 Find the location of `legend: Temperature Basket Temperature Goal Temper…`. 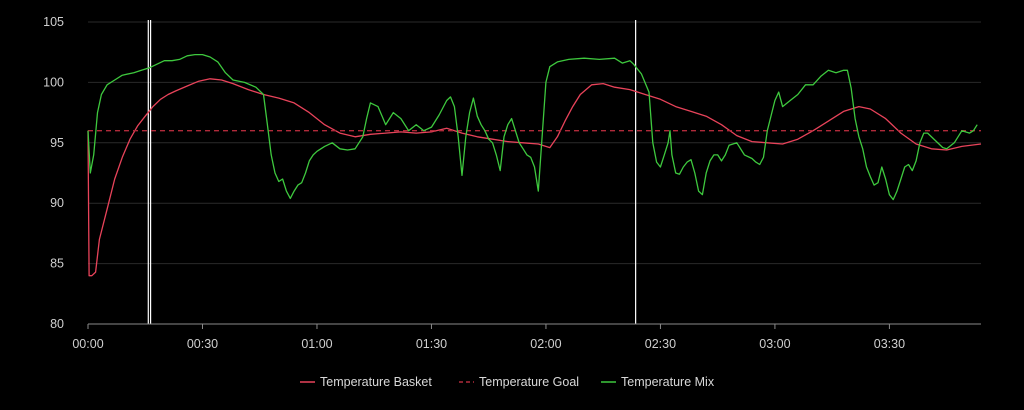

legend: Temperature Basket Temperature Goal Temper… is located at coordinates (507, 382).